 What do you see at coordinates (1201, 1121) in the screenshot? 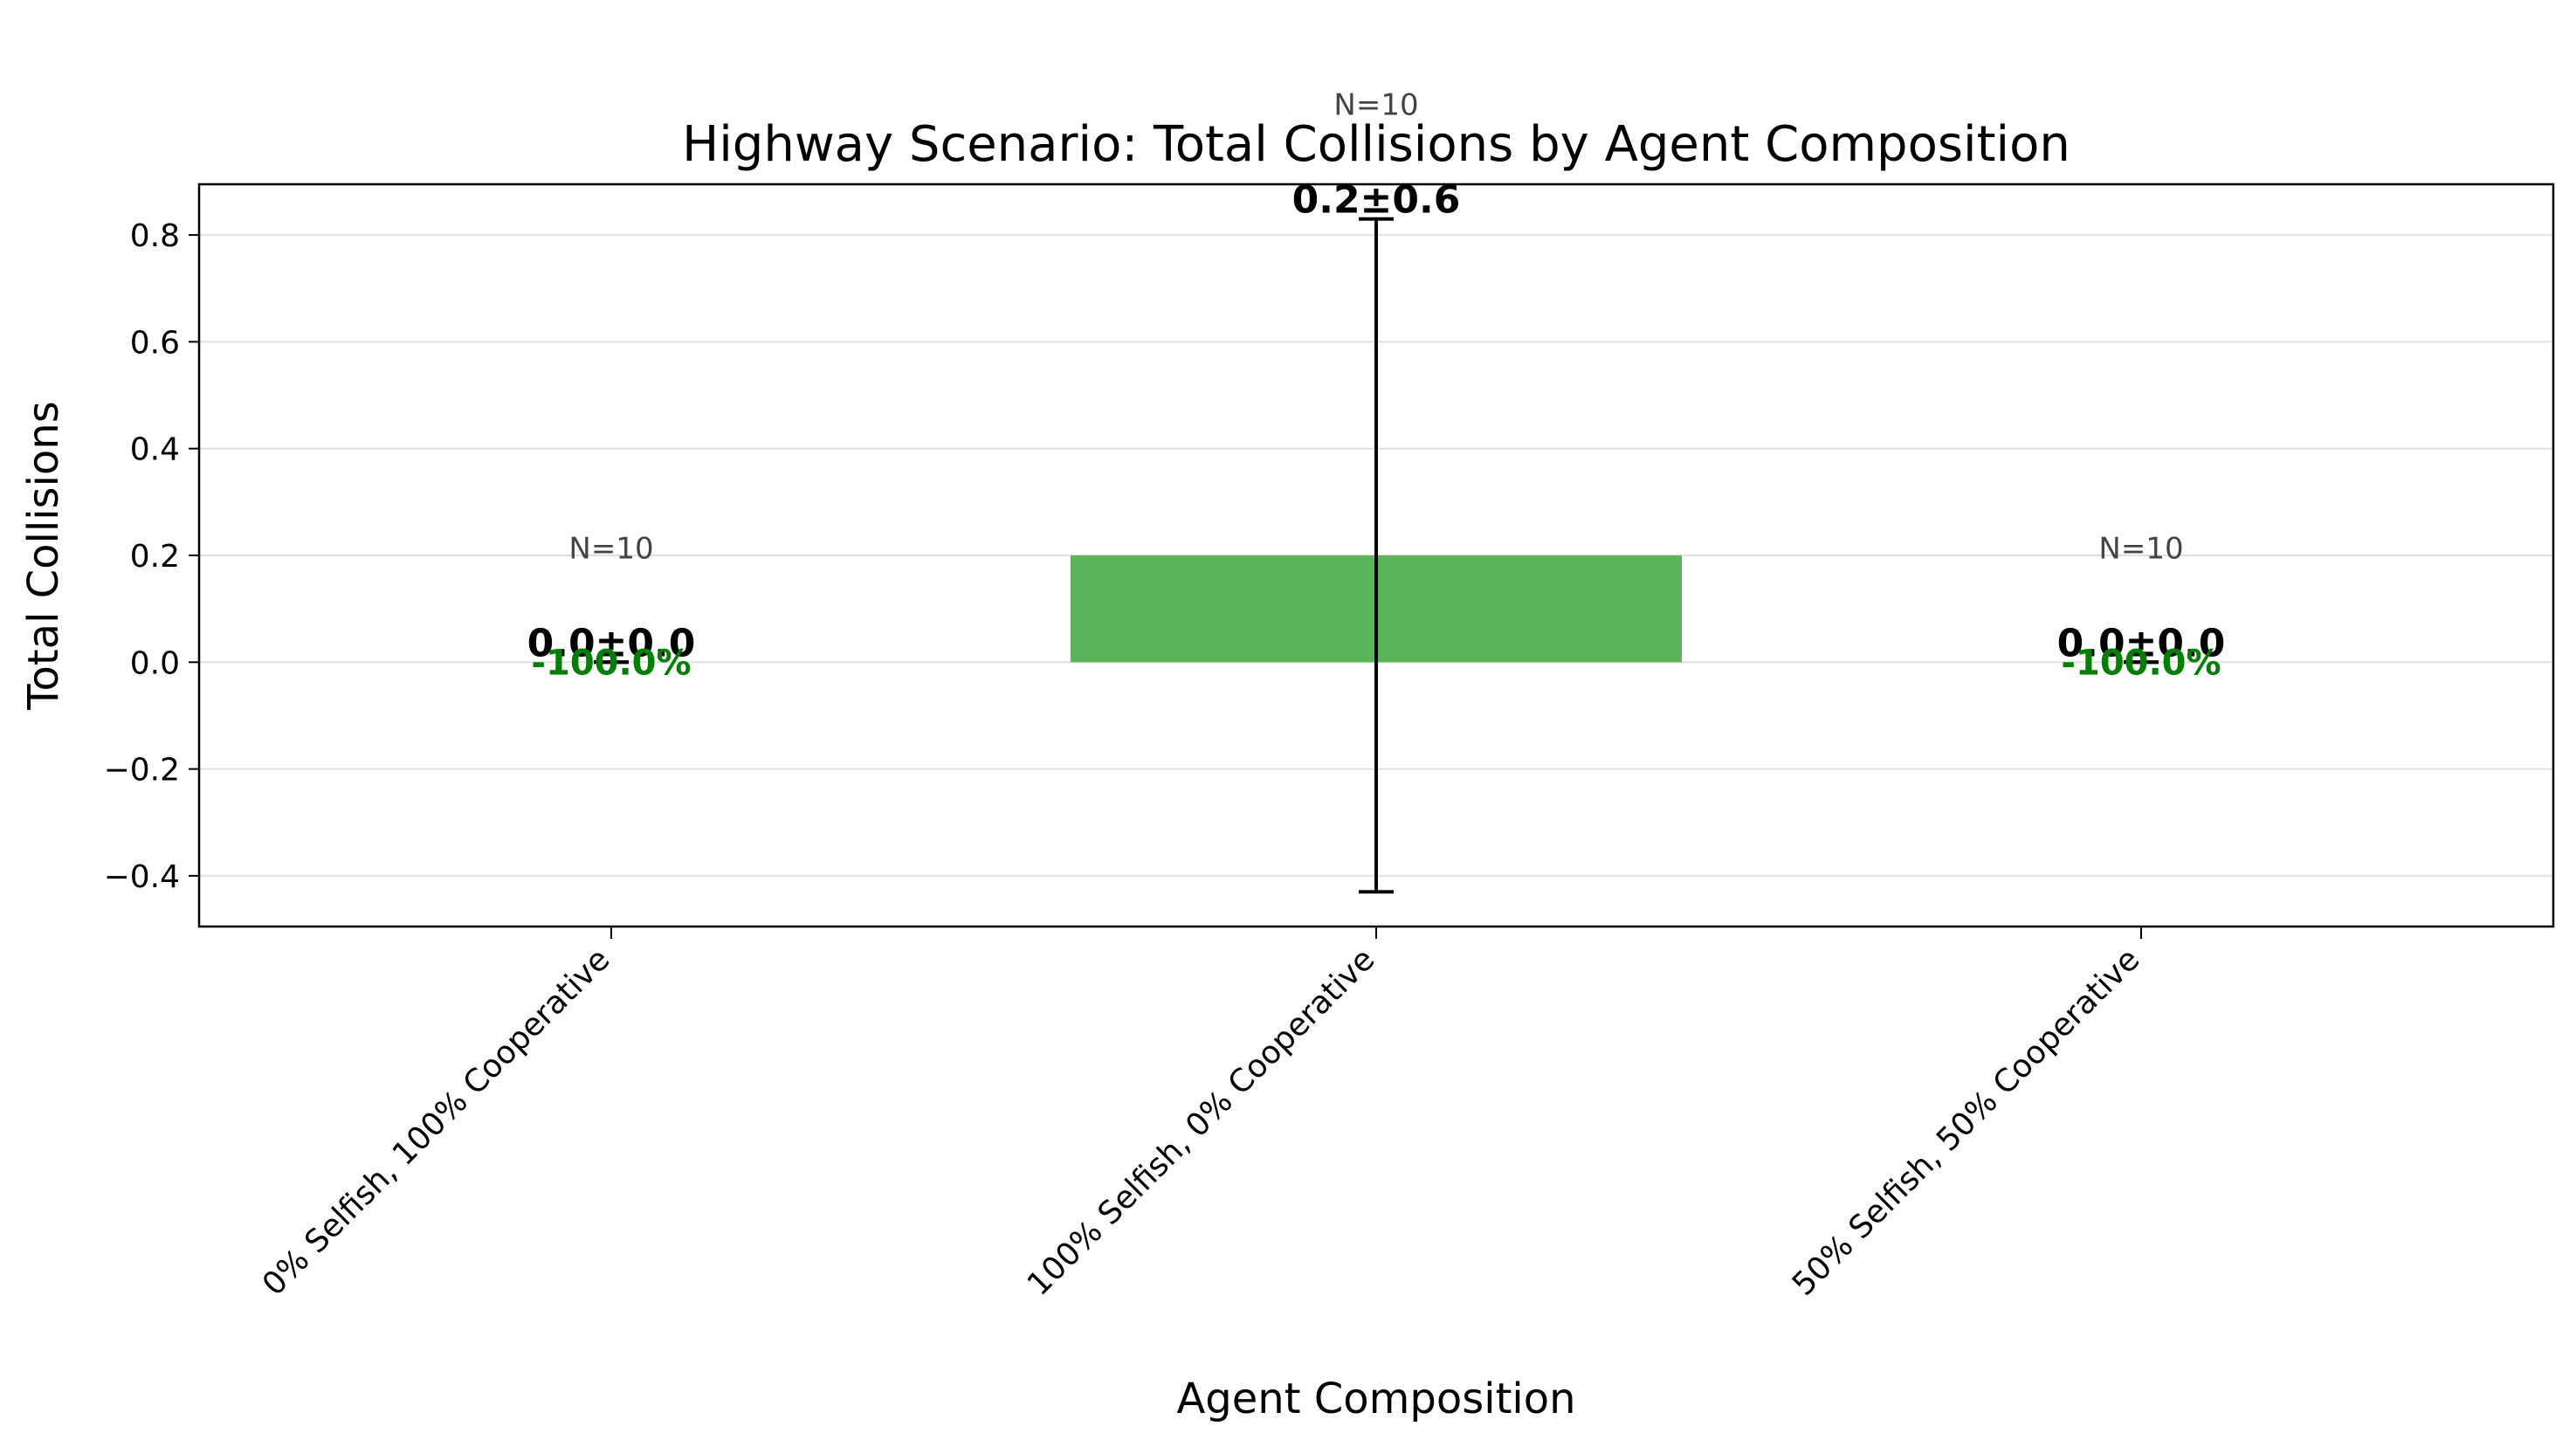
I see `x-tick-label: 100% Selfish, 0% Cooperative` at bounding box center [1201, 1121].